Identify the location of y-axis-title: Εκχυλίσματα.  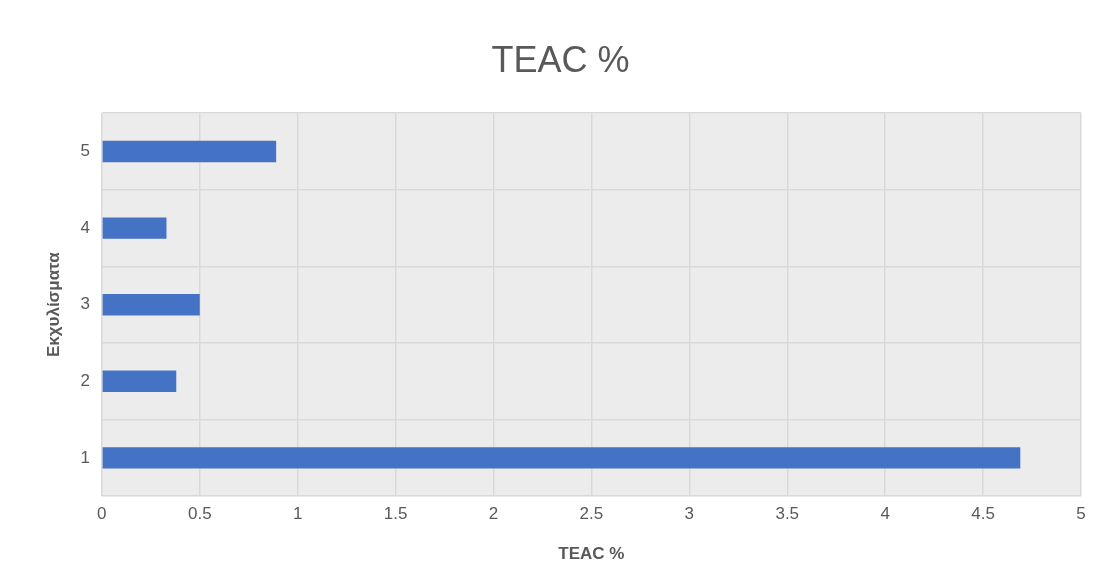
(53, 304).